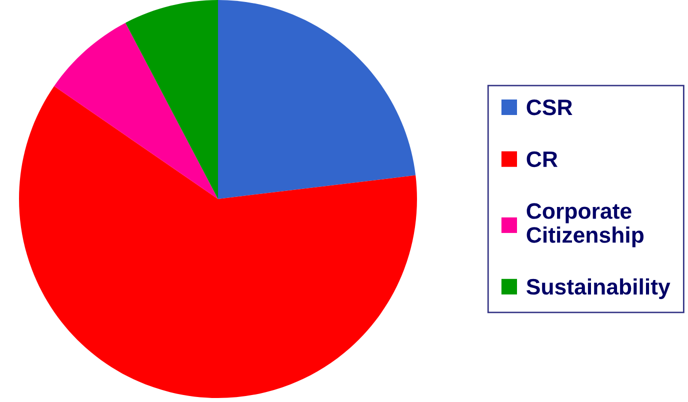  I want to click on legend-label: Sustainability, so click(598, 289).